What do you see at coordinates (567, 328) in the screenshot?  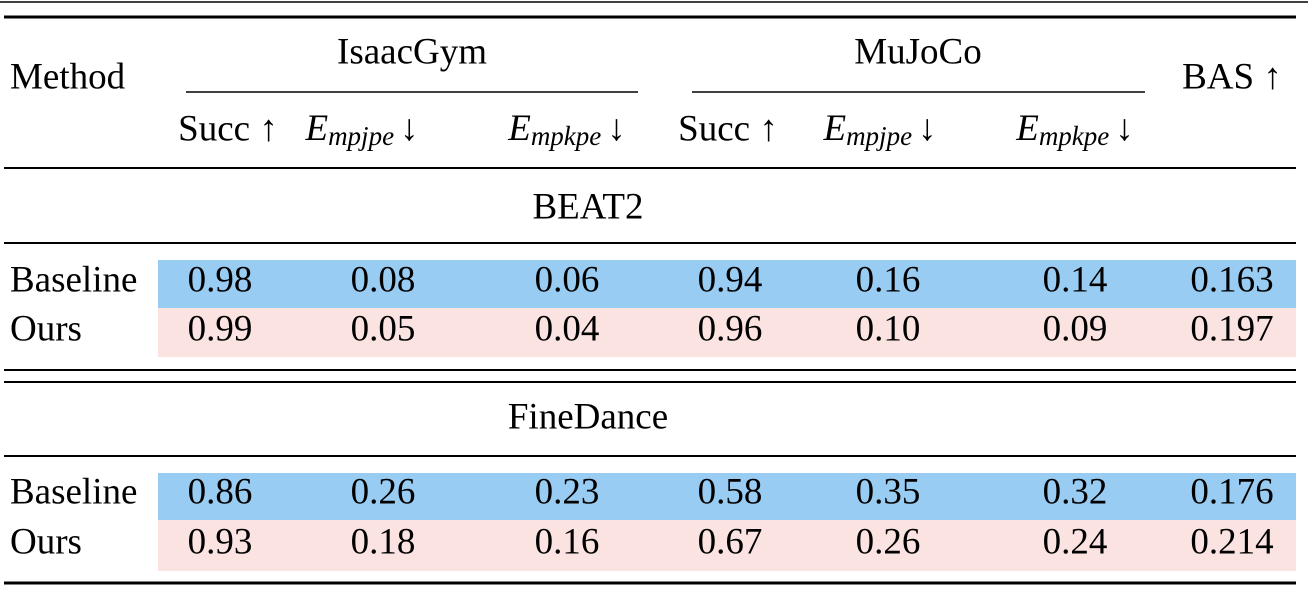 I see `value-cell: 0.04` at bounding box center [567, 328].